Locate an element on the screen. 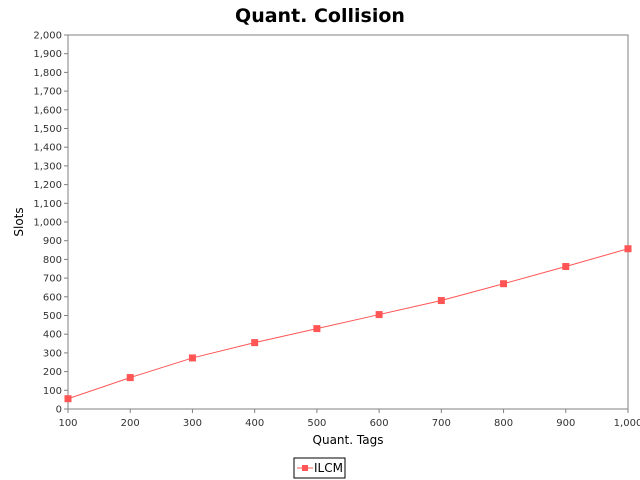  y-tick-label: 0 is located at coordinates (59, 410).